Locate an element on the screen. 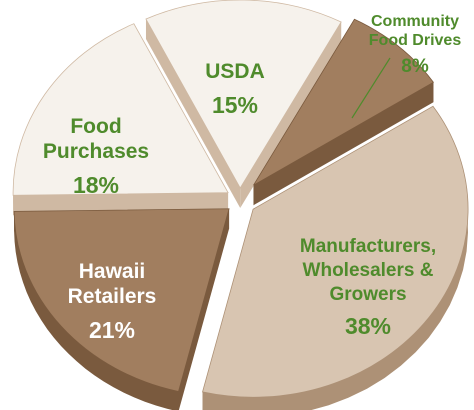 The height and width of the screenshot is (410, 474). slice-label: Hawaii Retailers 21% is located at coordinates (112, 301).